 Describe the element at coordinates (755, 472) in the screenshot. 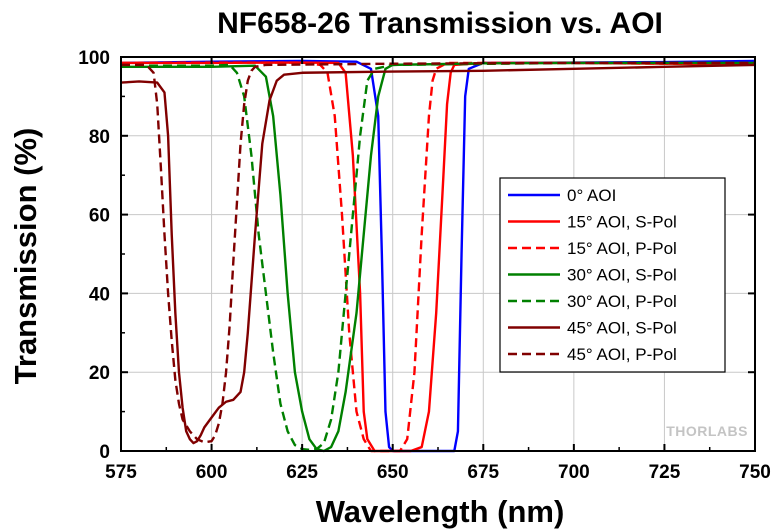

I see `x-tick-label: 750` at that location.